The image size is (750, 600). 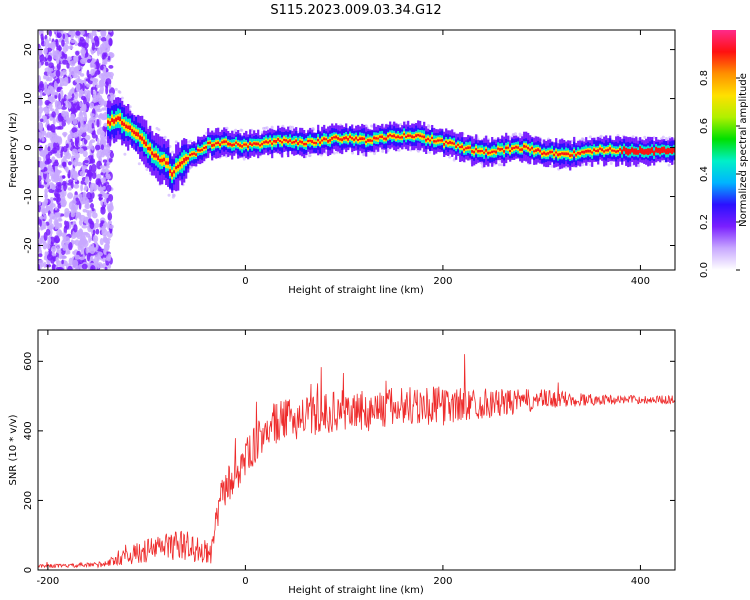 I want to click on y-tick-label: 0, so click(x=28, y=570).